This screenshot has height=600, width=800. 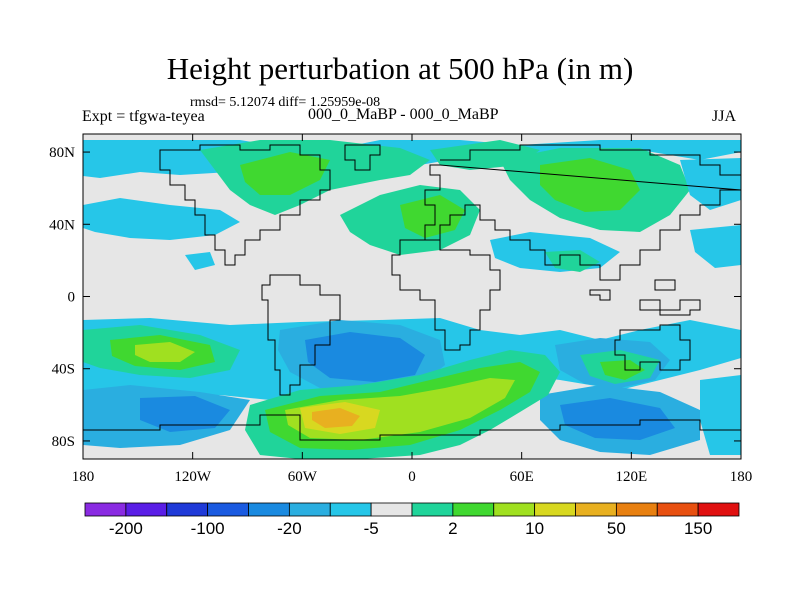 I want to click on lat-tick-label: 40S, so click(x=63, y=370).